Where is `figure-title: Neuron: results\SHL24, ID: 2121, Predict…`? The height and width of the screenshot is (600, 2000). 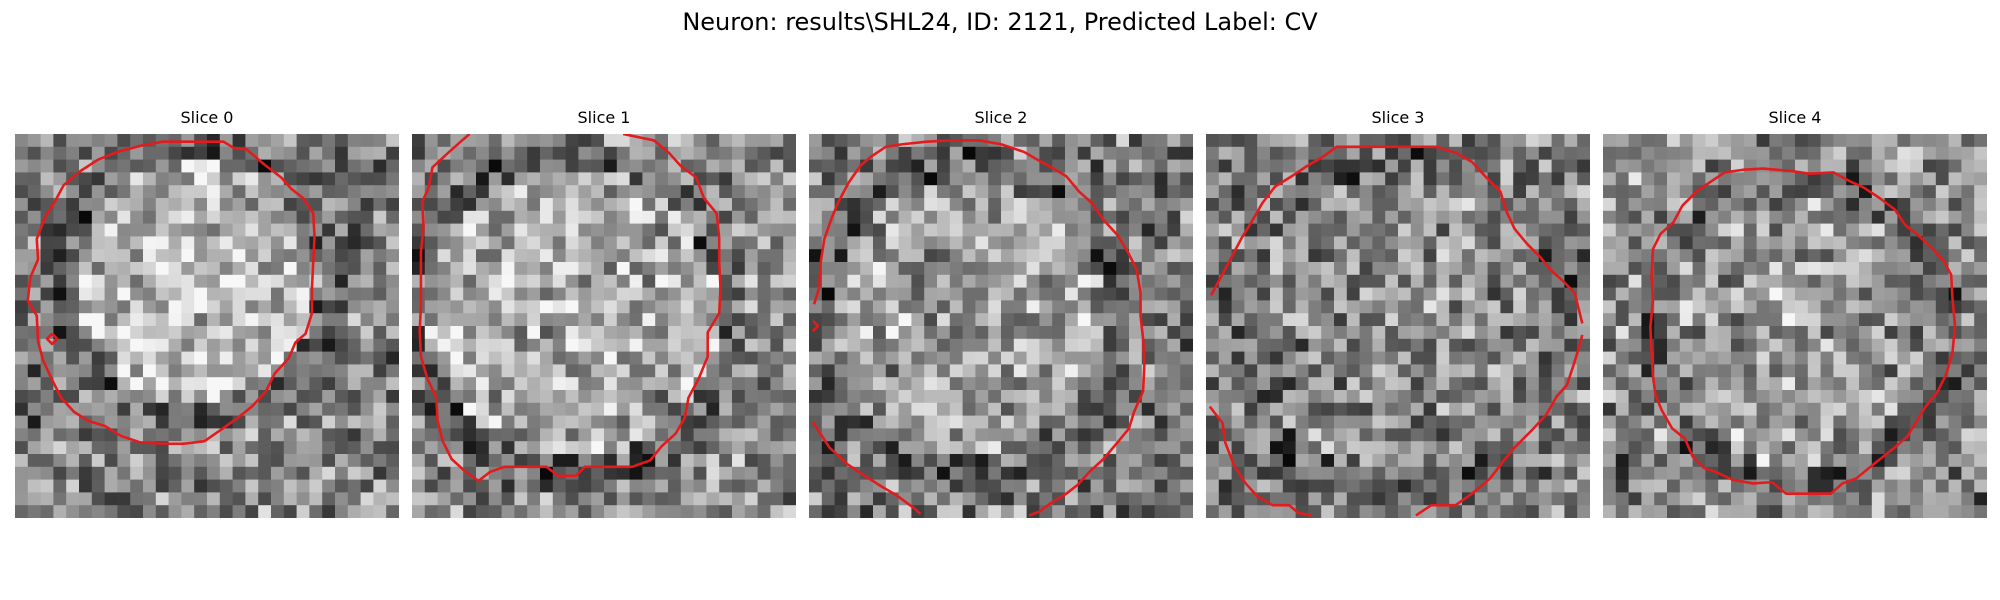 figure-title: Neuron: results\SHL24, ID: 2121, Predict… is located at coordinates (1000, 22).